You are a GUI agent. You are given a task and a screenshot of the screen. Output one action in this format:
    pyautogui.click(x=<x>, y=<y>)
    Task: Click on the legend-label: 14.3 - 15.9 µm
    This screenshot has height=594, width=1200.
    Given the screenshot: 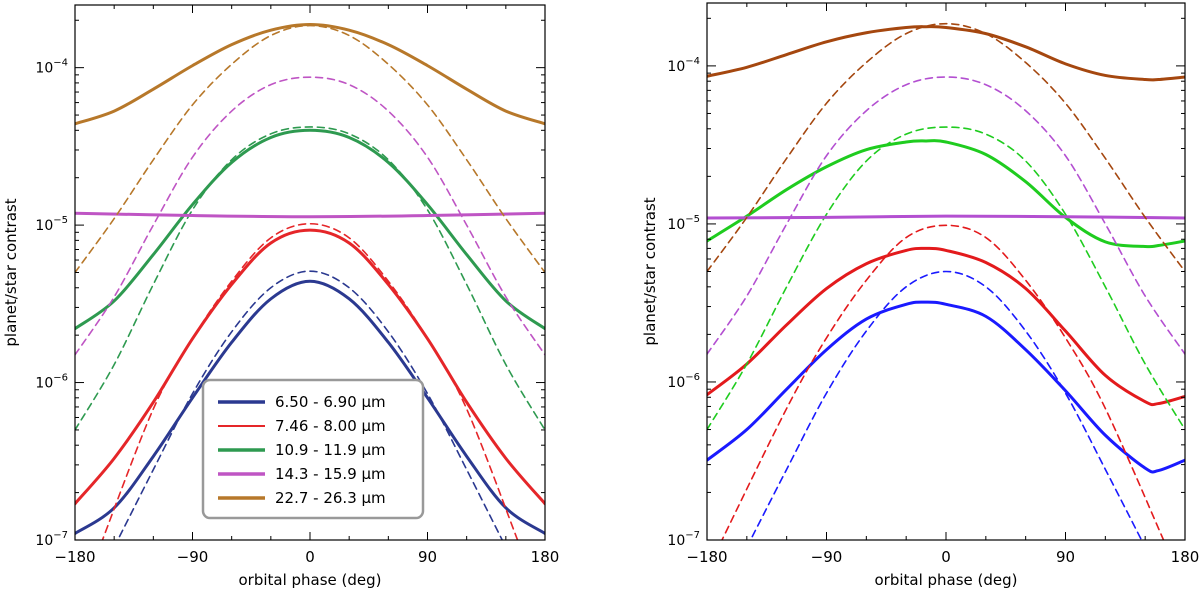 What is the action you would take?
    pyautogui.click(x=330, y=474)
    